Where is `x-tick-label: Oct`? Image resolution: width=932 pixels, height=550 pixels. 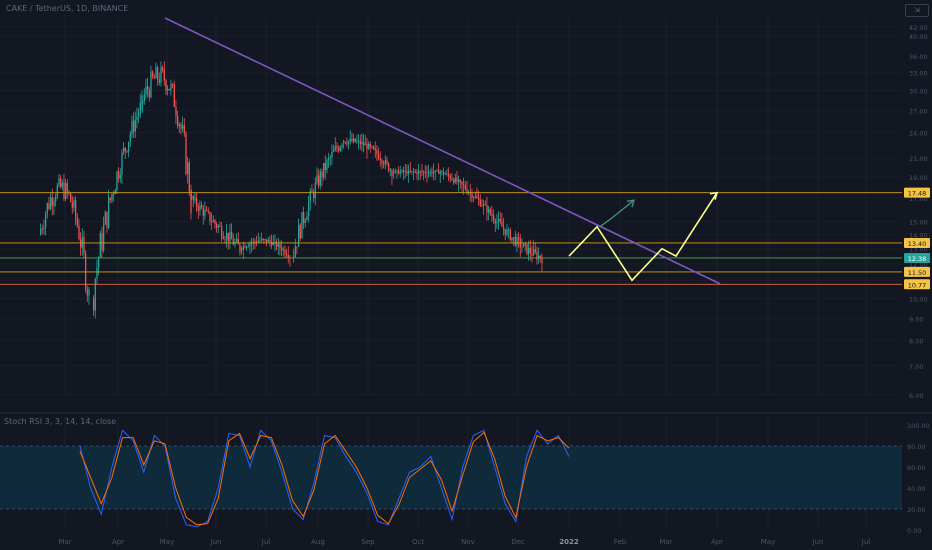 x-tick-label: Oct is located at coordinates (418, 542).